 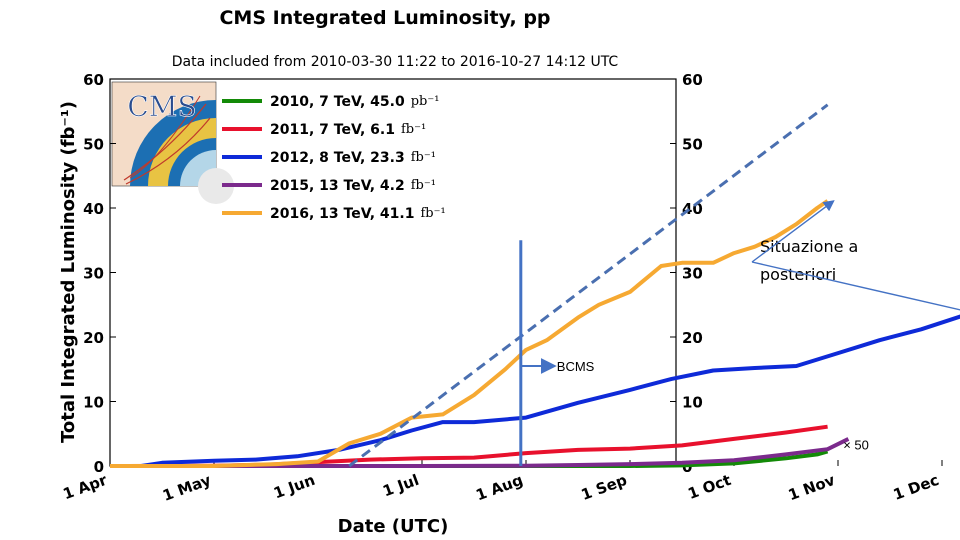 What do you see at coordinates (855, 286) in the screenshot?
I see `callout-arrow-2012` at bounding box center [855, 286].